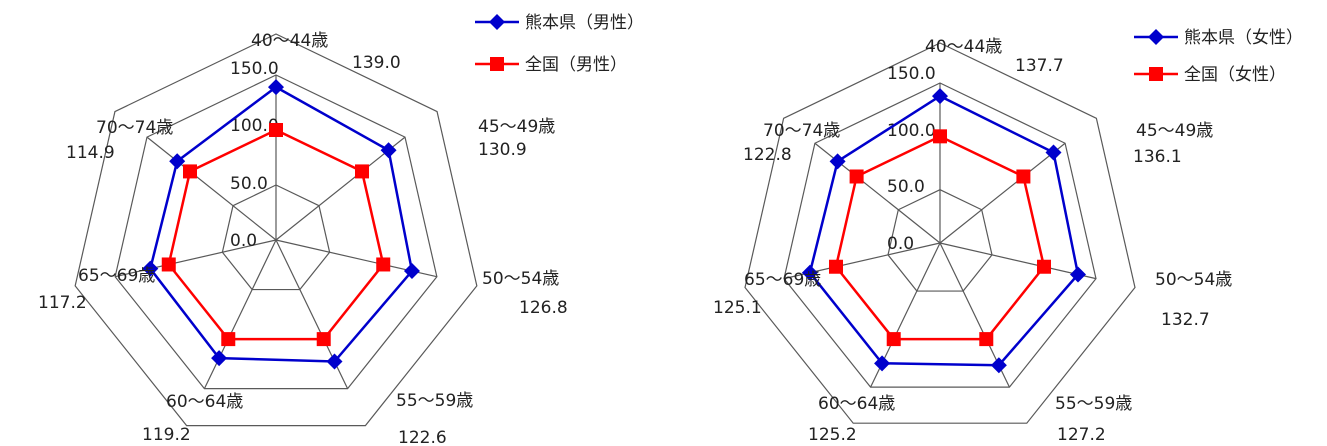  What do you see at coordinates (1039, 66) in the screenshot?
I see `data-label: 137.7` at bounding box center [1039, 66].